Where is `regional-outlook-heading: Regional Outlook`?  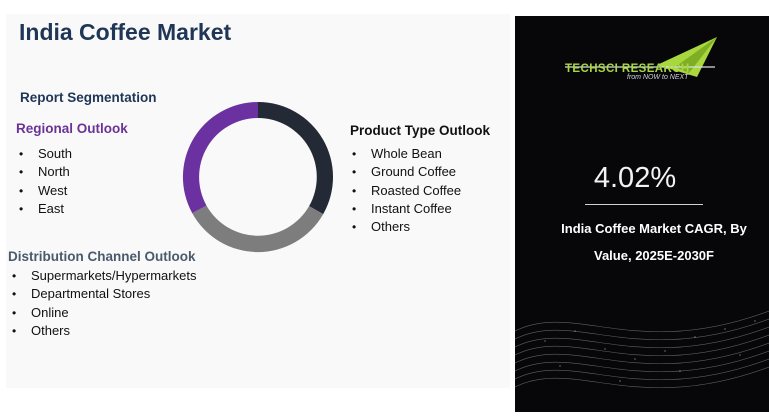 regional-outlook-heading: Regional Outlook is located at coordinates (72, 128).